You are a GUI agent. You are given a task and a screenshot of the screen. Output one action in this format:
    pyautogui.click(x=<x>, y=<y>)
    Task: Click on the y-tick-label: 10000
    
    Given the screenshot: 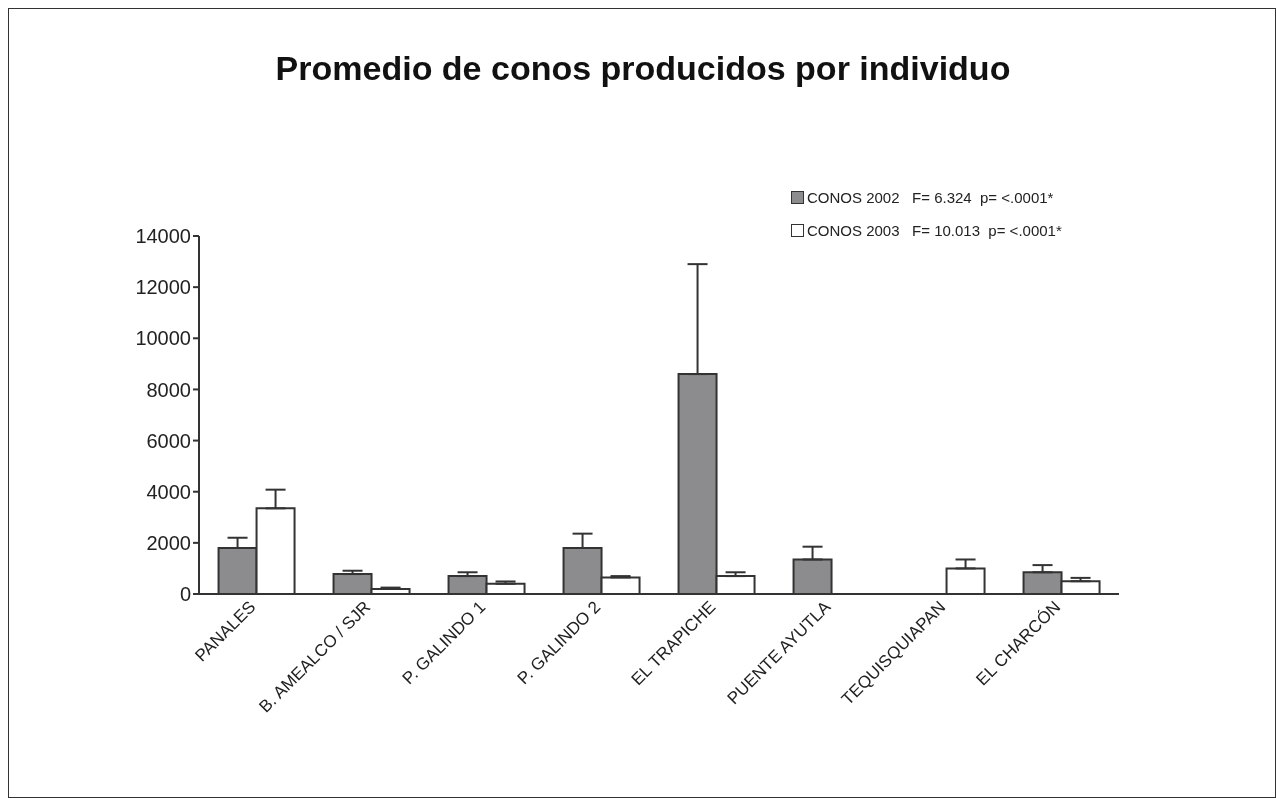 What is the action you would take?
    pyautogui.click(x=163, y=338)
    